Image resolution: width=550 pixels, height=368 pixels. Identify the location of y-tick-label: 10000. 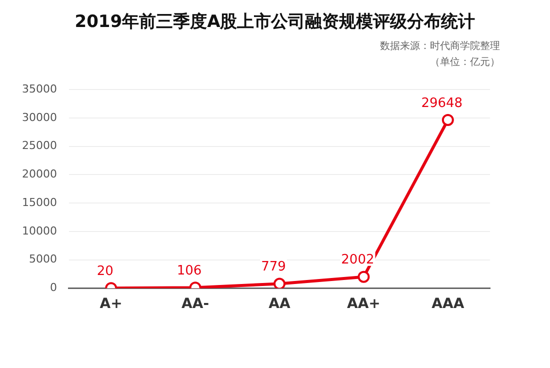
(39, 231).